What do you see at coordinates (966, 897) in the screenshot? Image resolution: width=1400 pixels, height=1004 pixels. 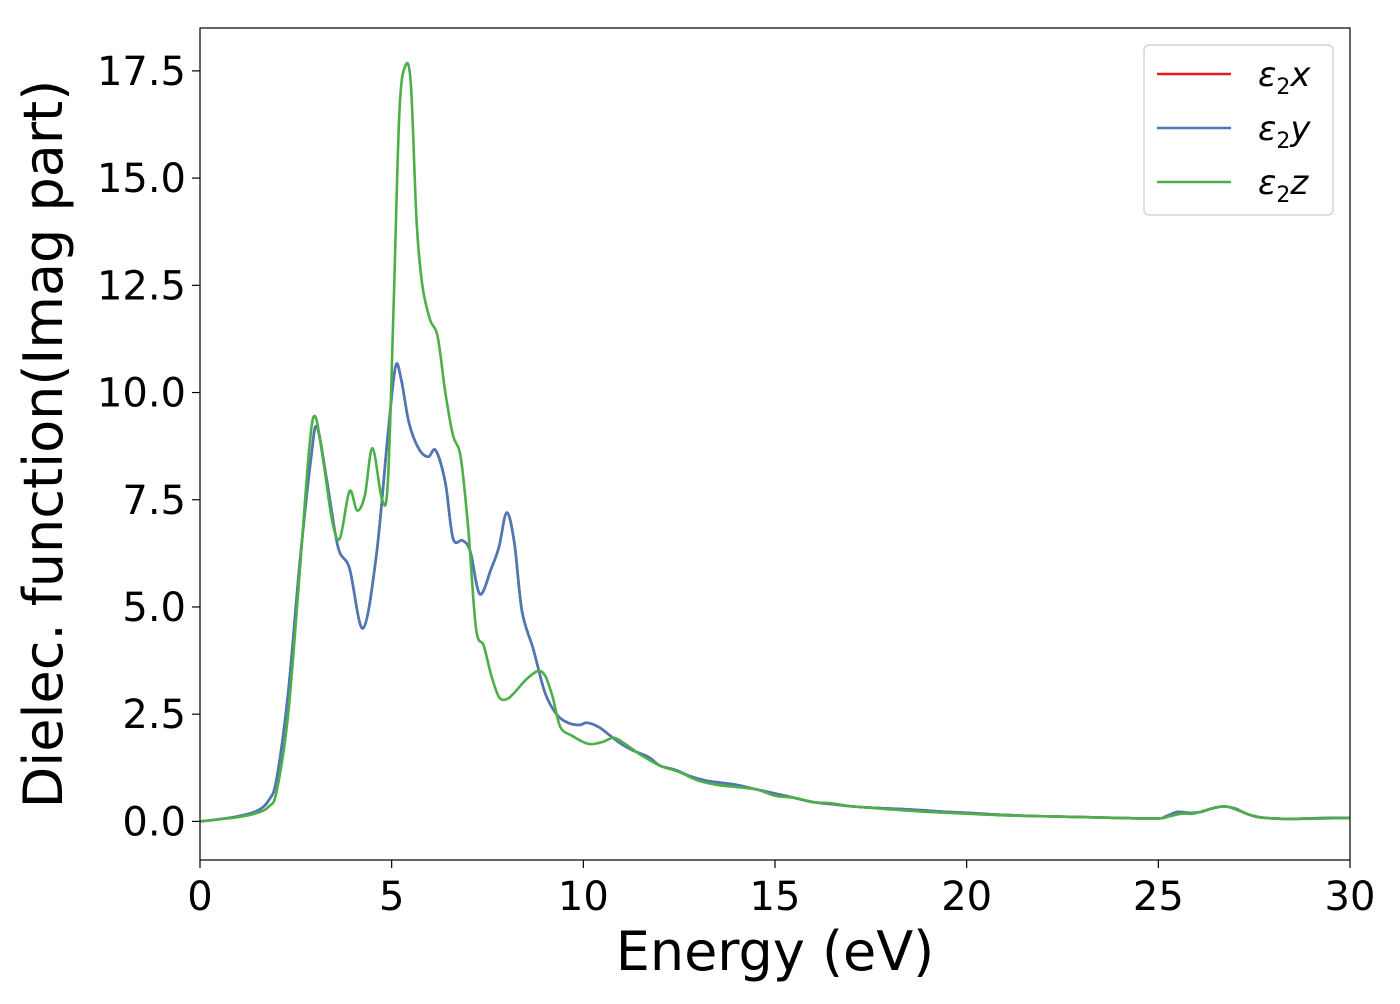 I see `x-tick-label: 20` at bounding box center [966, 897].